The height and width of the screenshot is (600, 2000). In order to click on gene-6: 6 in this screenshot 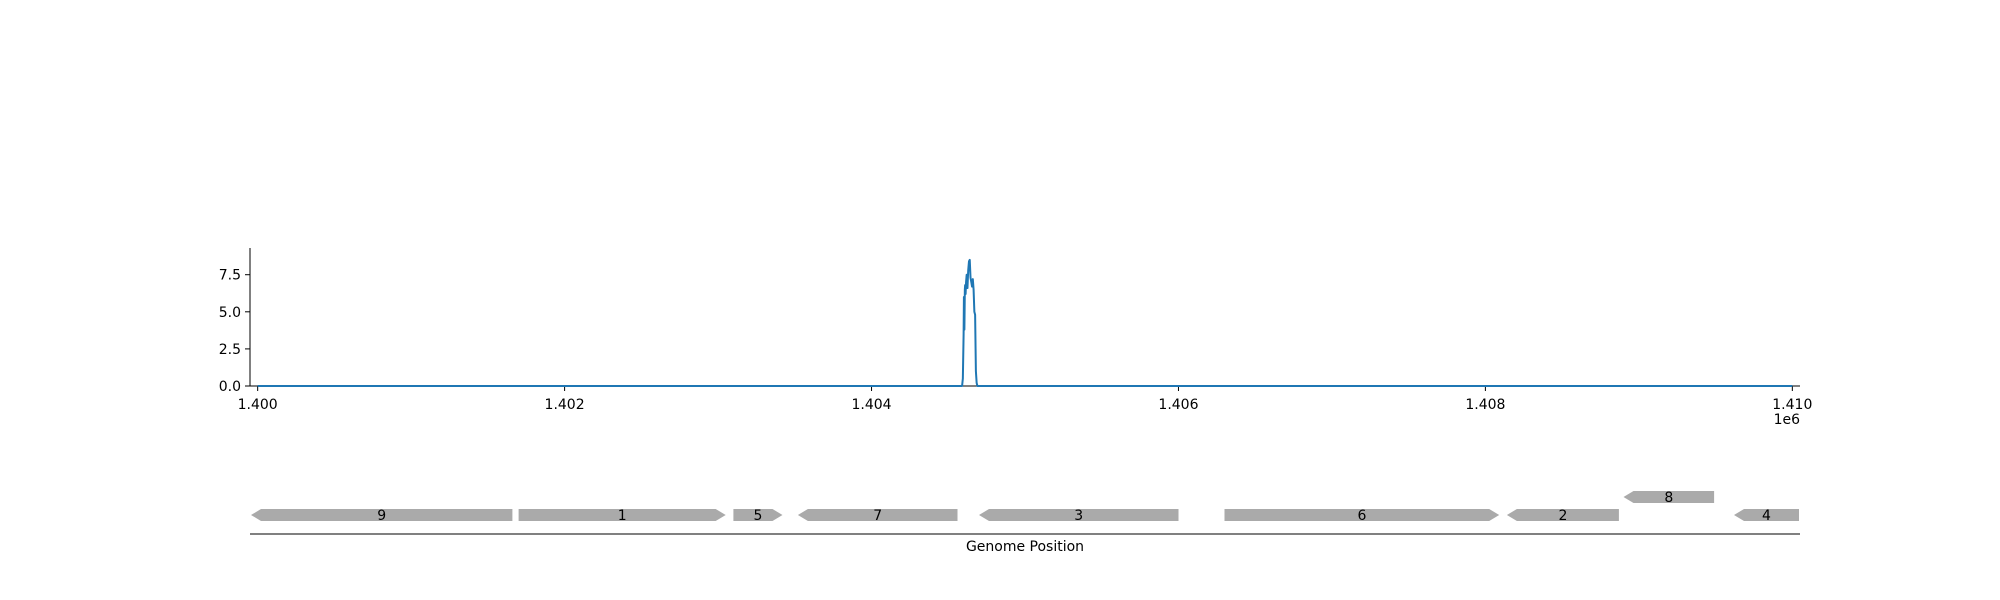, I will do `click(1362, 516)`.